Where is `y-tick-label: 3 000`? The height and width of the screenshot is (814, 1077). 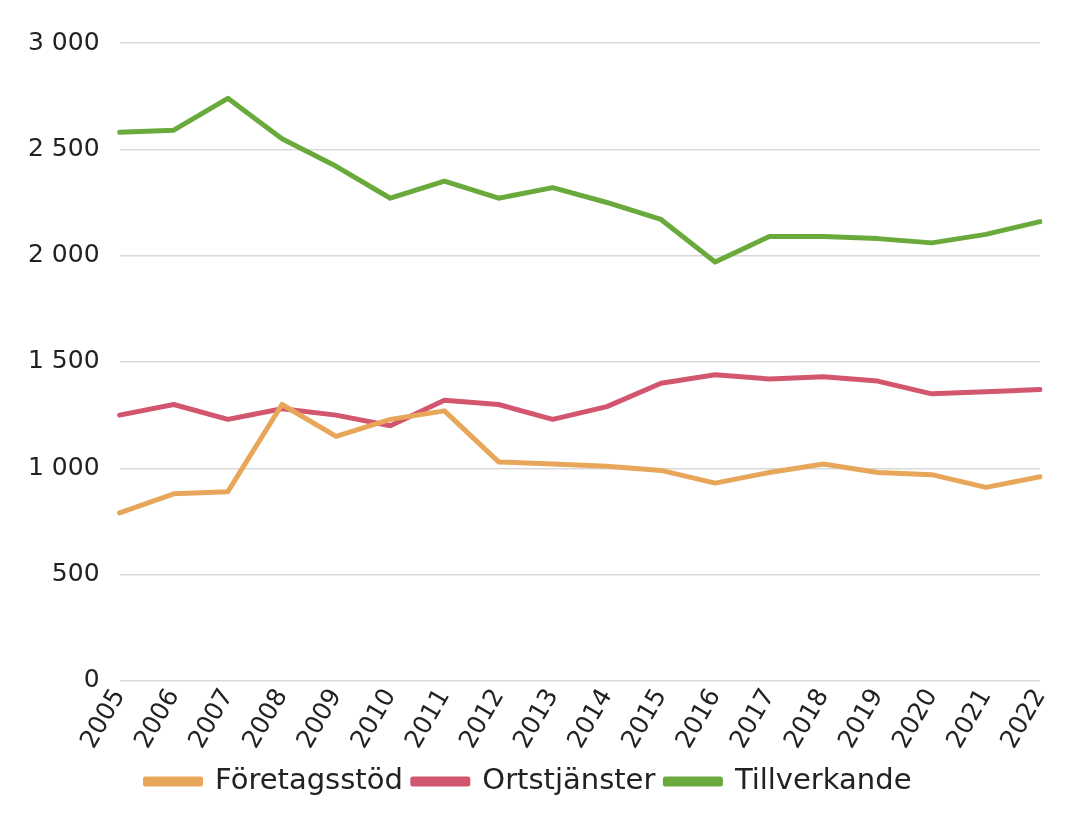 y-tick-label: 3 000 is located at coordinates (63, 41).